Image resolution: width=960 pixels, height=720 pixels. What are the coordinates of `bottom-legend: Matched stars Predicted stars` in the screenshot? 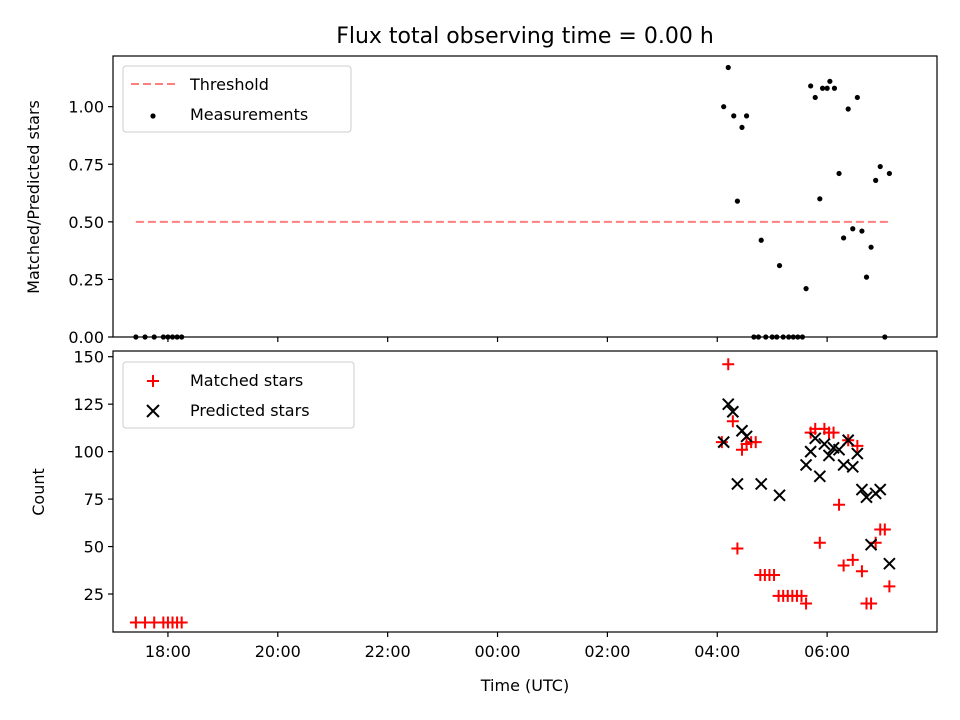 It's located at (238, 395).